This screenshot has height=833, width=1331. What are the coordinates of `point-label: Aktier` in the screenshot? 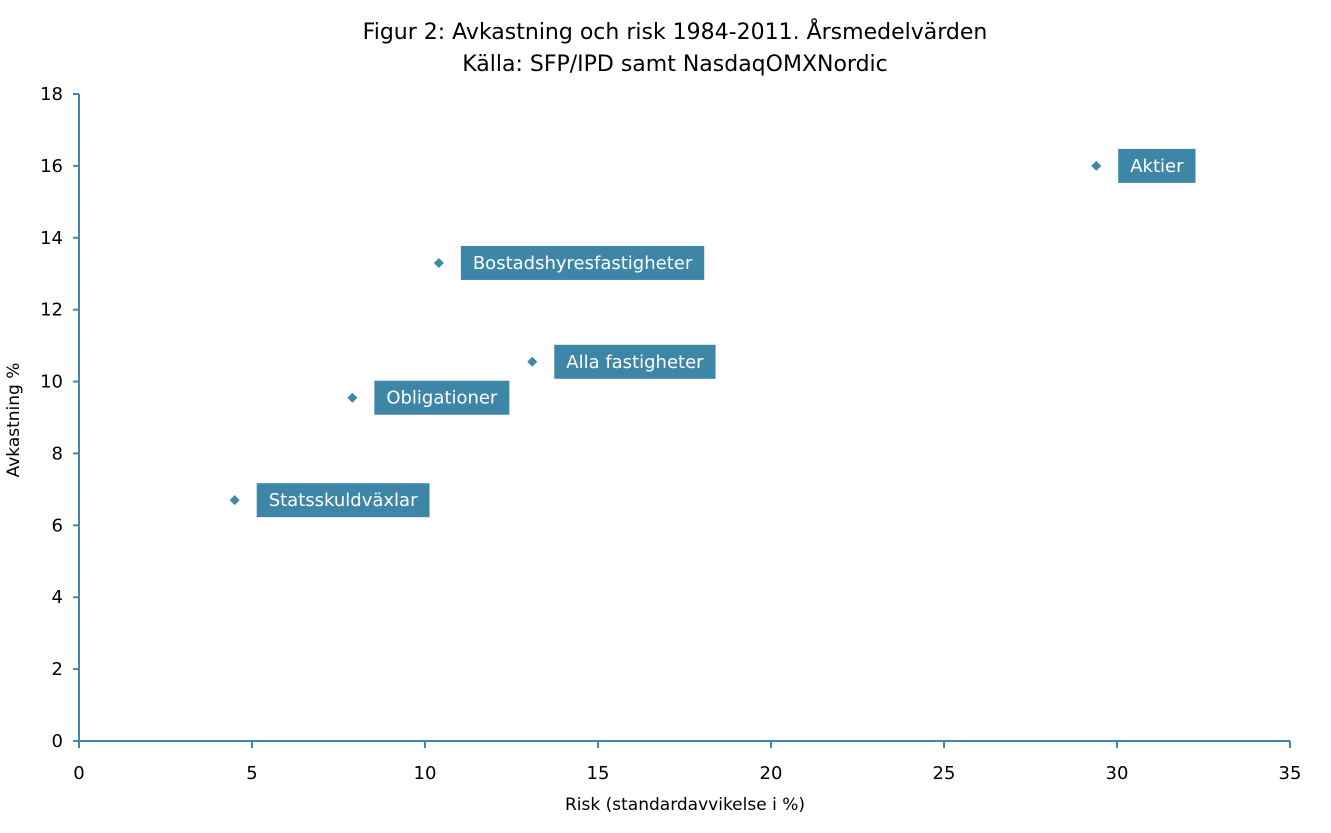 It's located at (1157, 166).